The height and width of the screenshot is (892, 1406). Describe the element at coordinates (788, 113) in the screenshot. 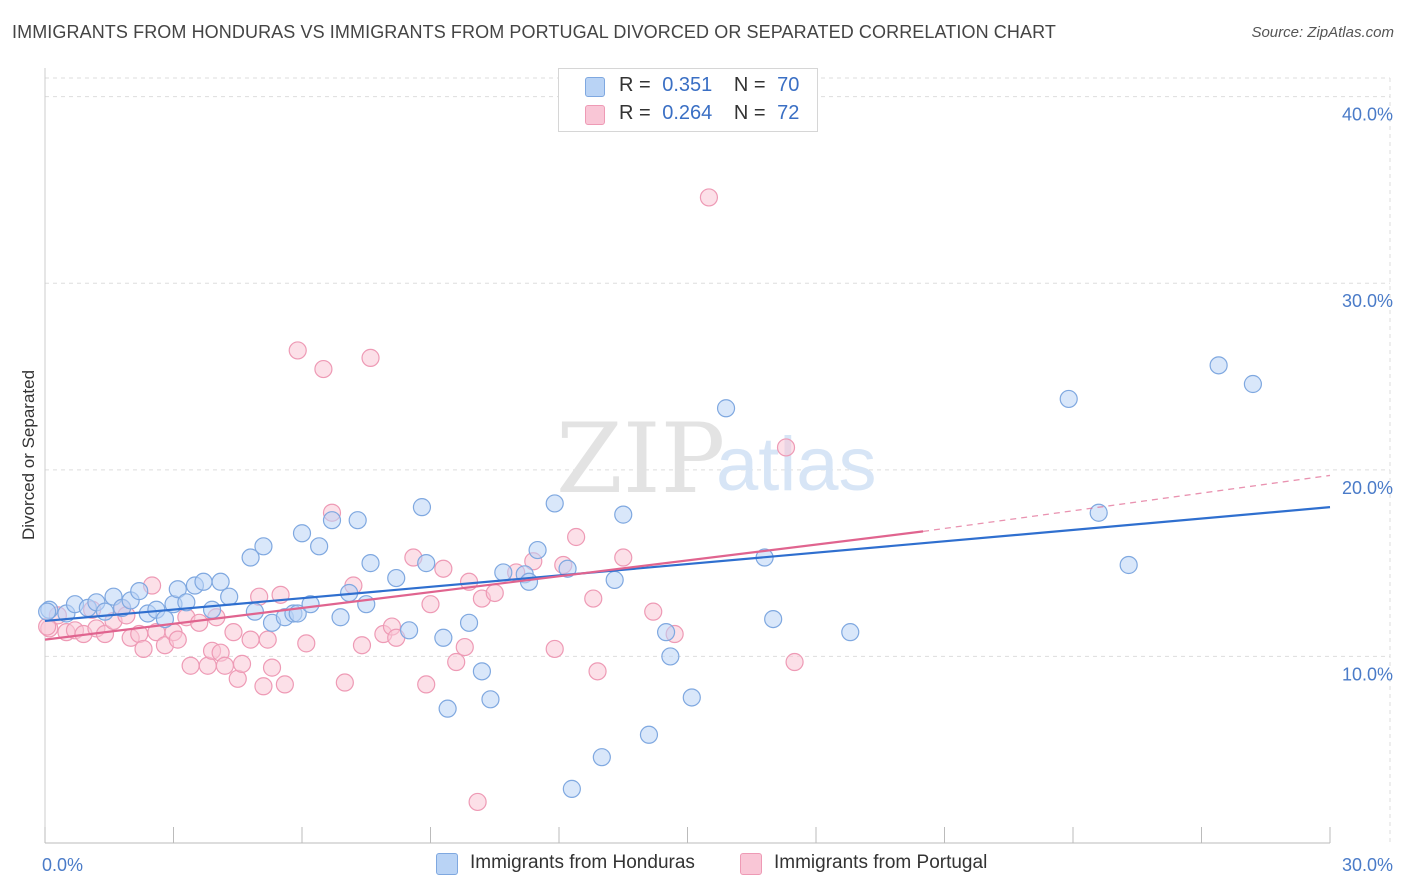

I see `legend-n-value: 72` at that location.